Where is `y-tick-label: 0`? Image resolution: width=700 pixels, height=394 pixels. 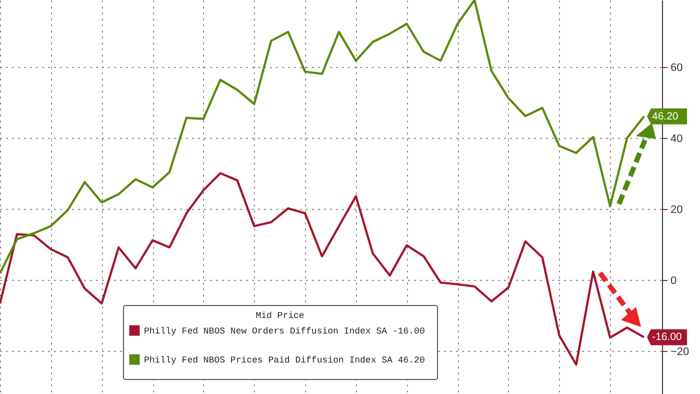
y-tick-label: 0 is located at coordinates (673, 280).